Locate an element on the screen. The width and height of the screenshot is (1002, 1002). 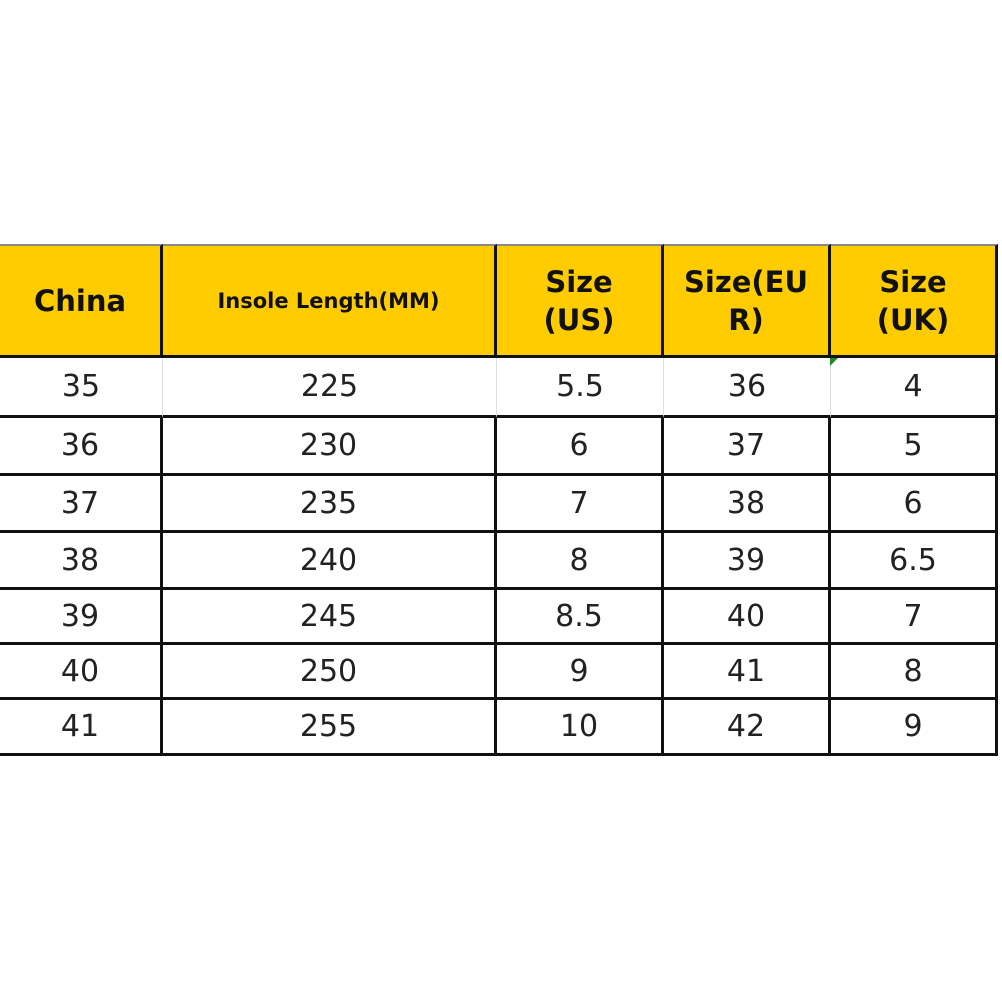
table-cell: 8.5 is located at coordinates (580, 617).